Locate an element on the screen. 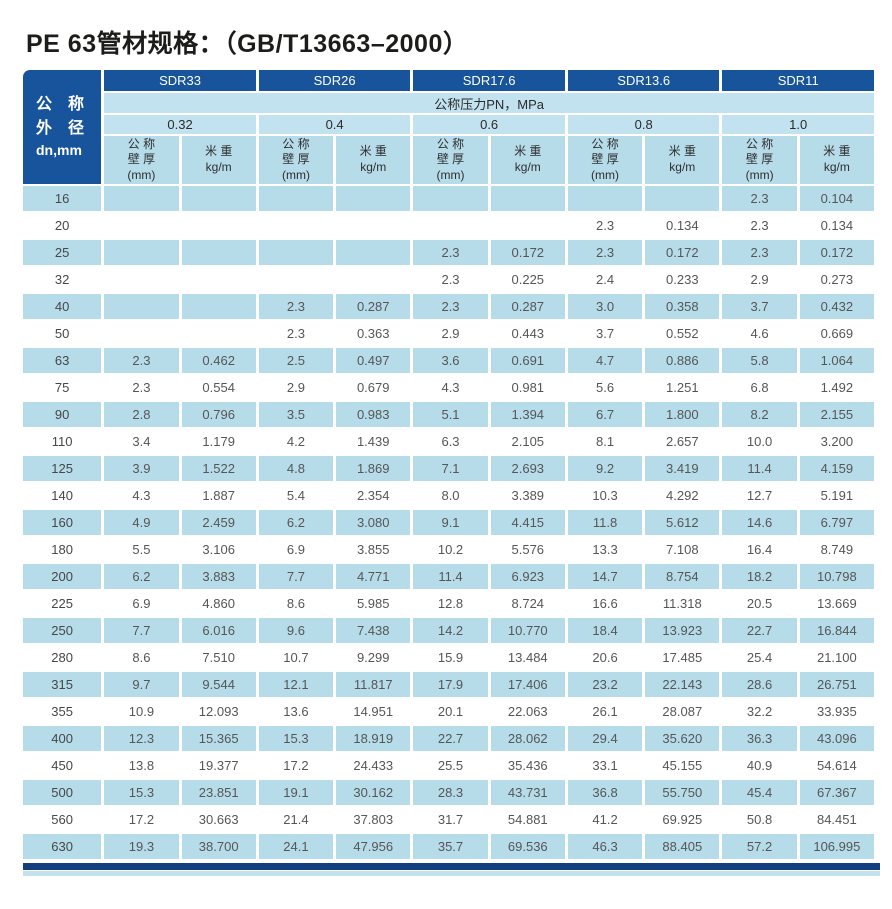 Image resolution: width=892 pixels, height=909 pixels. cell-value: 35.620 is located at coordinates (682, 738).